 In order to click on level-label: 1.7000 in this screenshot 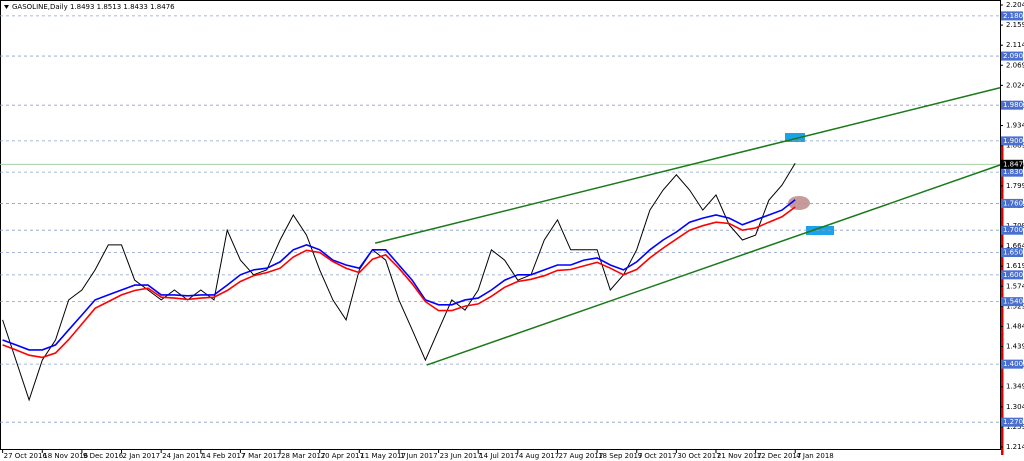, I will do `click(1013, 230)`.